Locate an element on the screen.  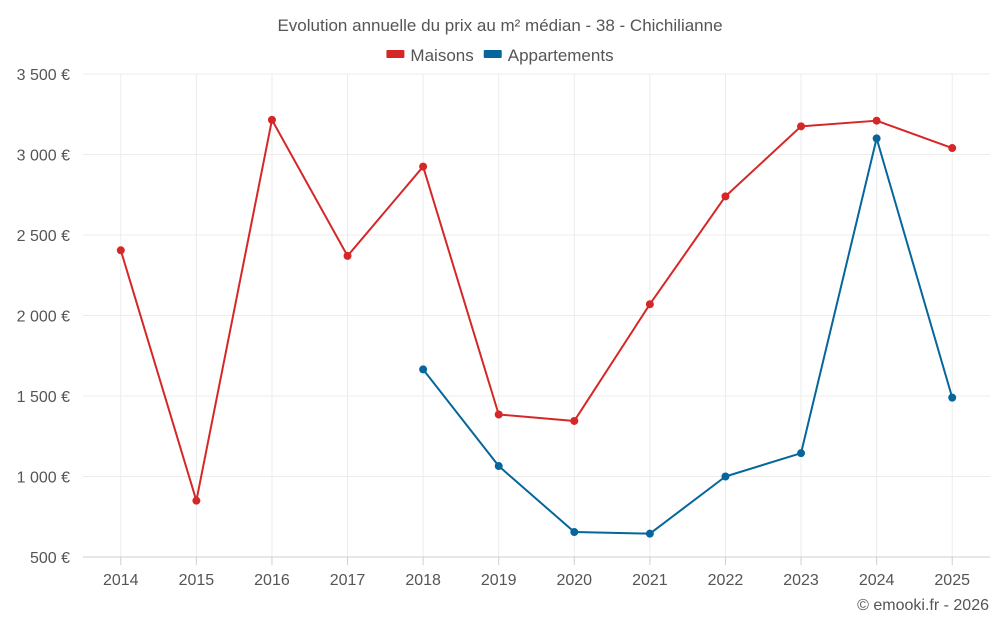
x-tick-label: 2023 is located at coordinates (801, 580).